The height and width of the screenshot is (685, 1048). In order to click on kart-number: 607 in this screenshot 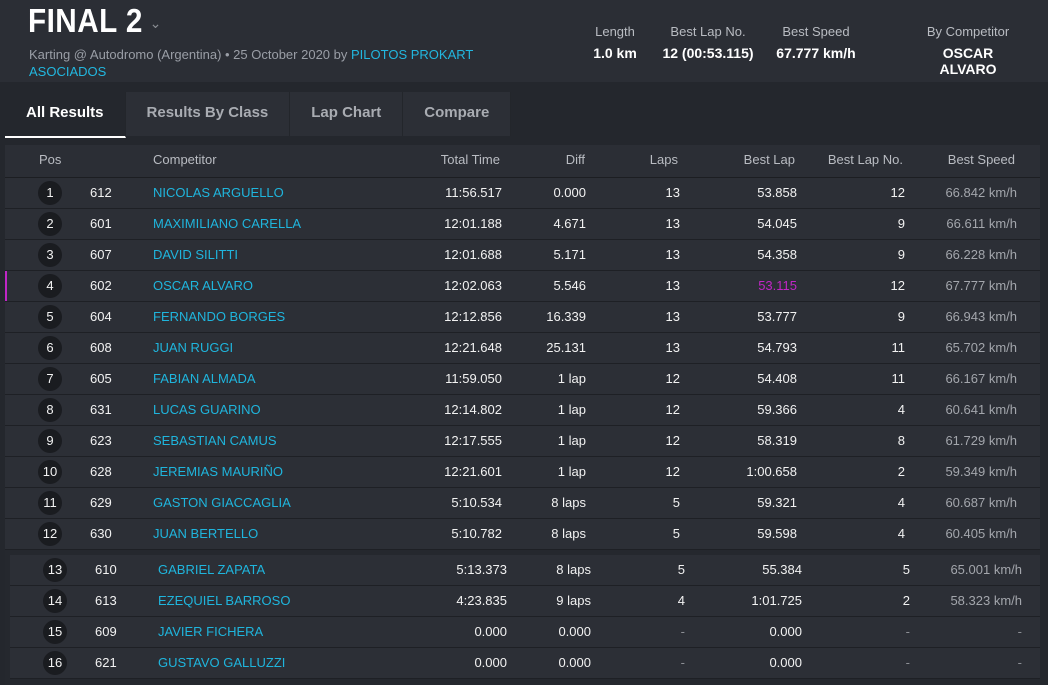, I will do `click(101, 254)`.